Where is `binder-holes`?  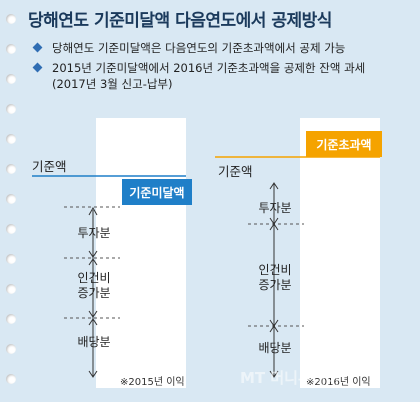 binder-holes is located at coordinates (11, 201).